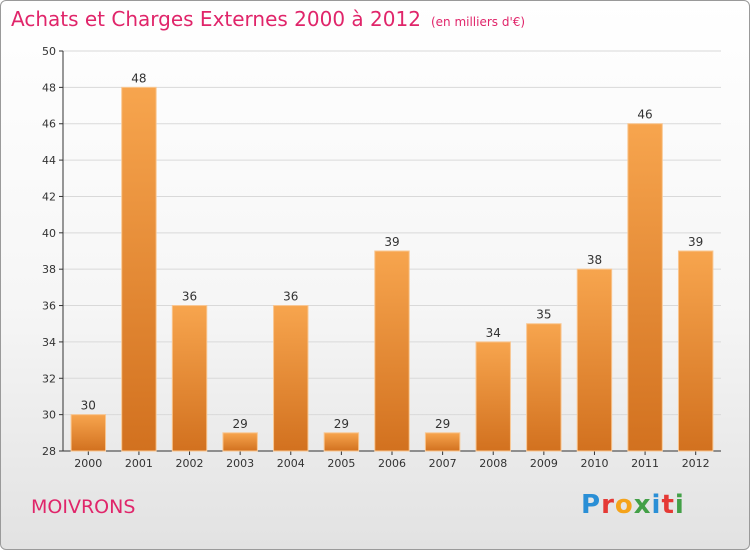 This screenshot has height=550, width=750. What do you see at coordinates (49, 51) in the screenshot?
I see `y-tick-label: 50` at bounding box center [49, 51].